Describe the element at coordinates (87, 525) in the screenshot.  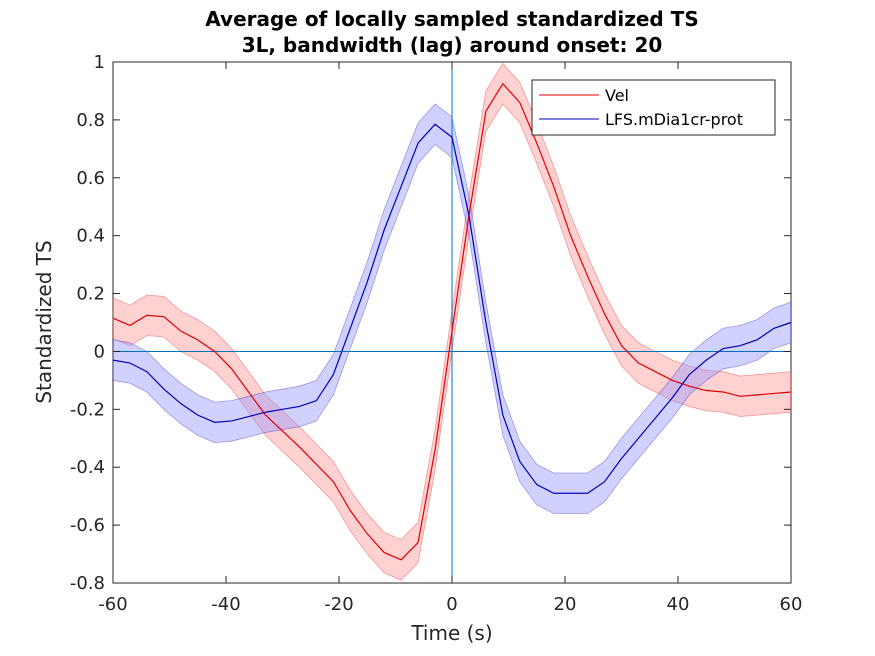
I see `y-tick-label-1: -0.6` at that location.